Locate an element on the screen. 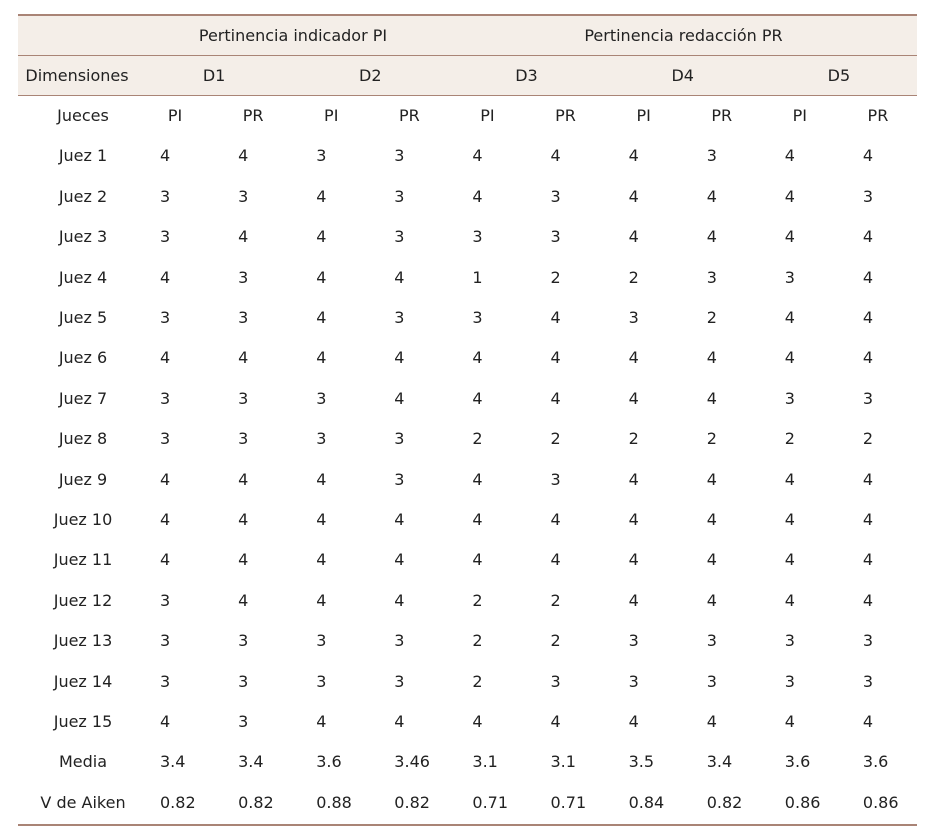  cell-value: 0.88 is located at coordinates (334, 802).